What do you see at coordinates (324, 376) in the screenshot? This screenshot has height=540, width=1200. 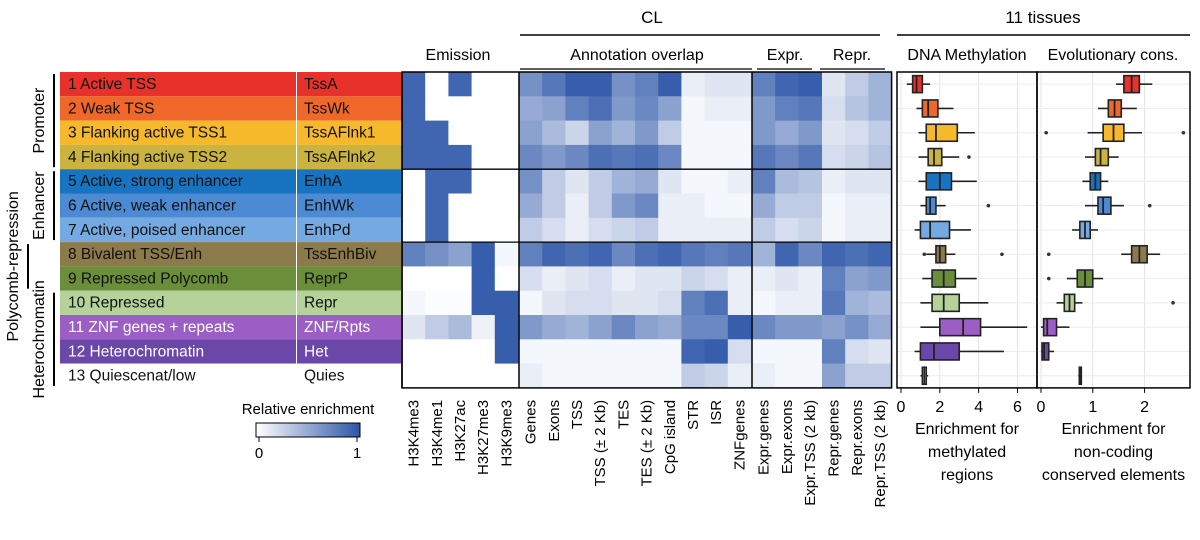 I see `state-abbr: Quies` at bounding box center [324, 376].